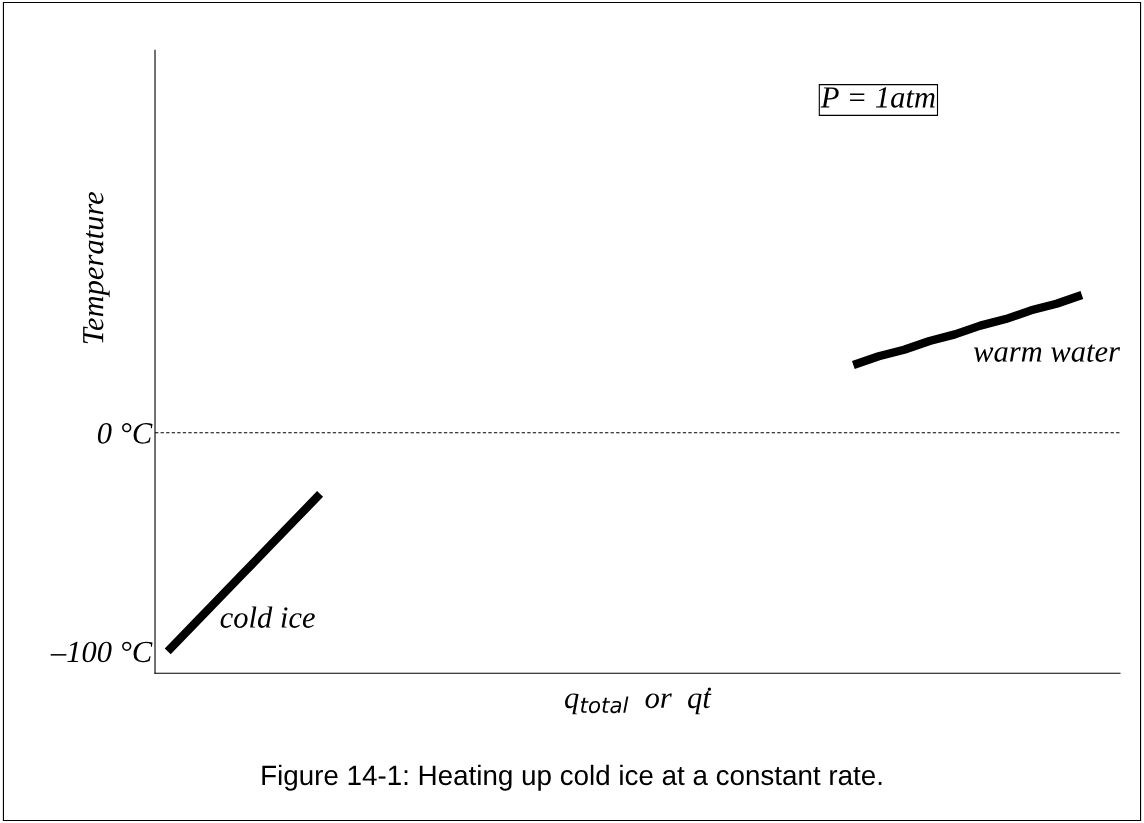 This screenshot has width=1144, height=823. What do you see at coordinates (125, 433) in the screenshot?
I see `y-tick-label: 0 °C` at bounding box center [125, 433].